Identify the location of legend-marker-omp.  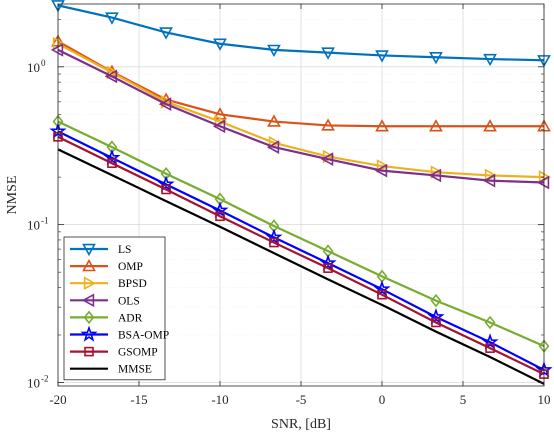
(89, 265).